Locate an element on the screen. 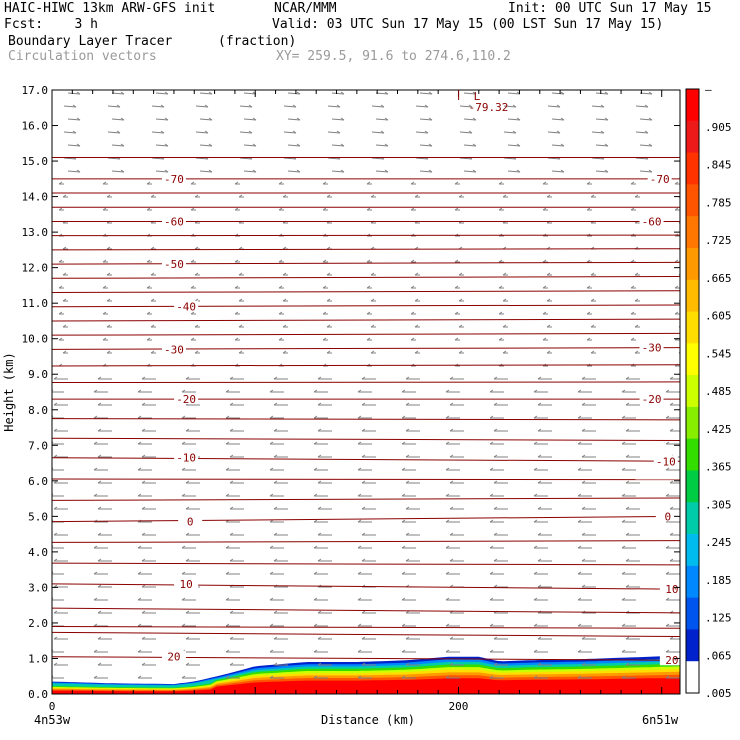 This screenshot has width=740, height=740. colorbar-label: .785 is located at coordinates (718, 202).